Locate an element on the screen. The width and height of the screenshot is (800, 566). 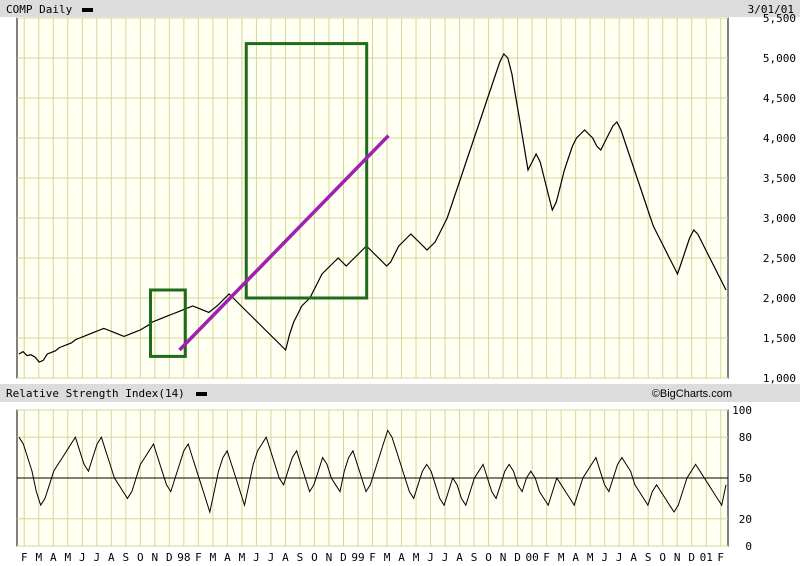
x-tick-label: 98 is located at coordinates (183, 557).